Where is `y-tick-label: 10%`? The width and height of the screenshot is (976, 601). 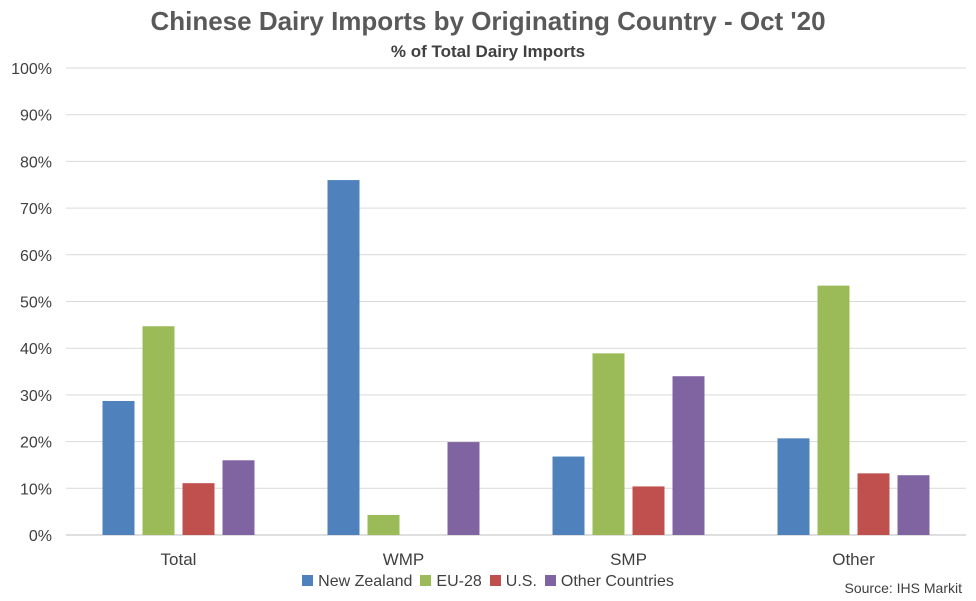
y-tick-label: 10% is located at coordinates (36, 489).